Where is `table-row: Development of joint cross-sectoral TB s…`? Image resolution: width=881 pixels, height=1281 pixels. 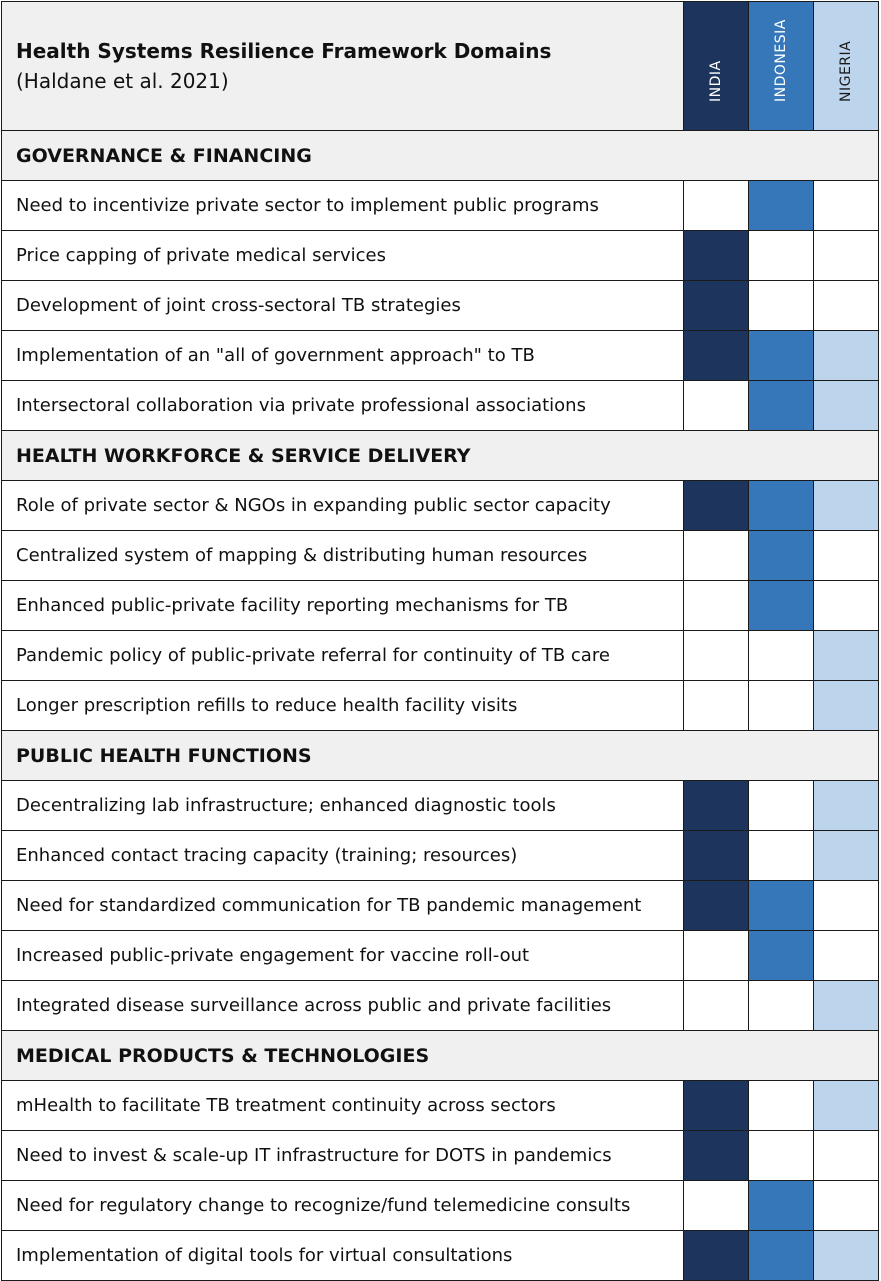
table-row: Development of joint cross-sectoral TB s… is located at coordinates (440, 305).